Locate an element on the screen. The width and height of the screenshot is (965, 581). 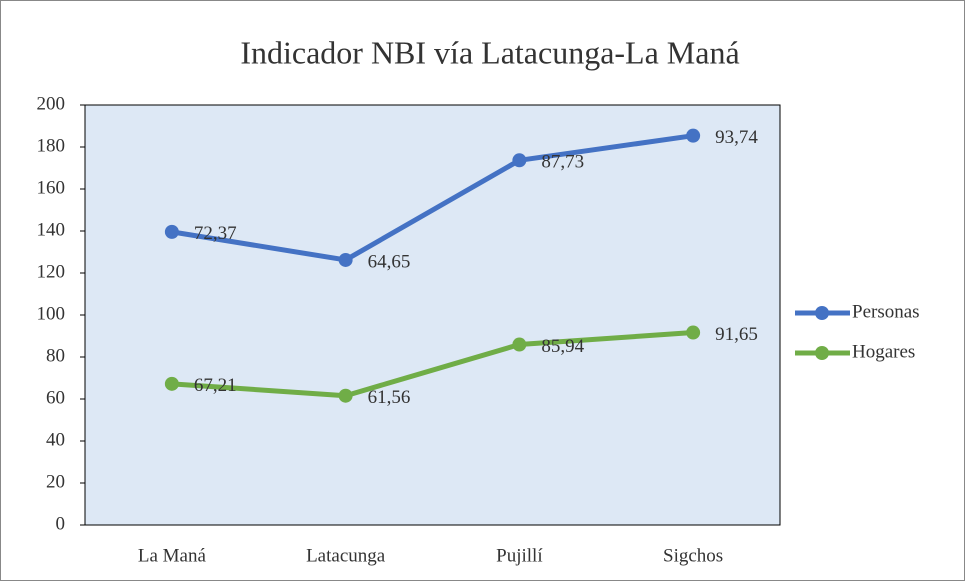
data-label: 87,73 is located at coordinates (562, 162).